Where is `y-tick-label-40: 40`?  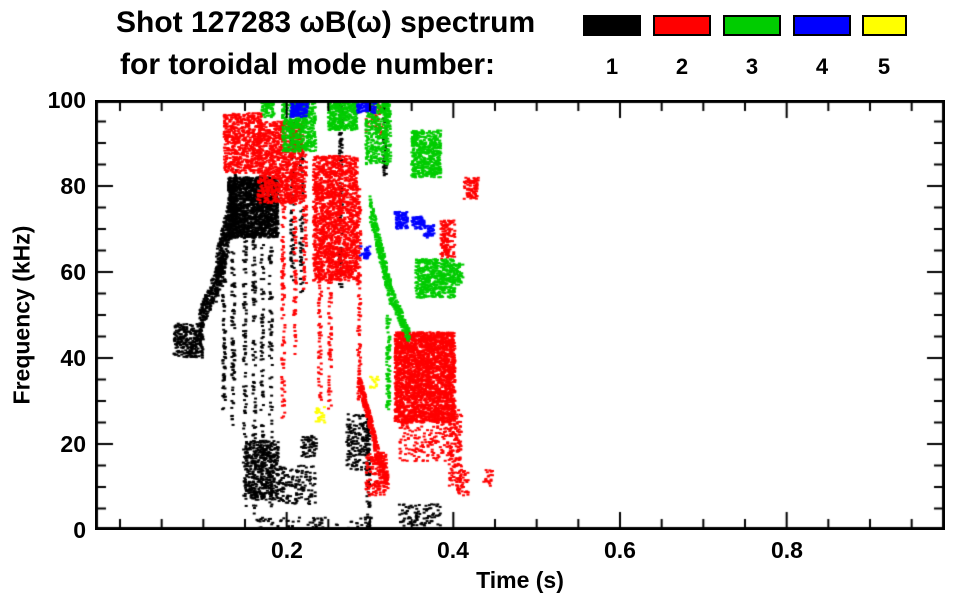 y-tick-label-40: 40 is located at coordinates (73, 358).